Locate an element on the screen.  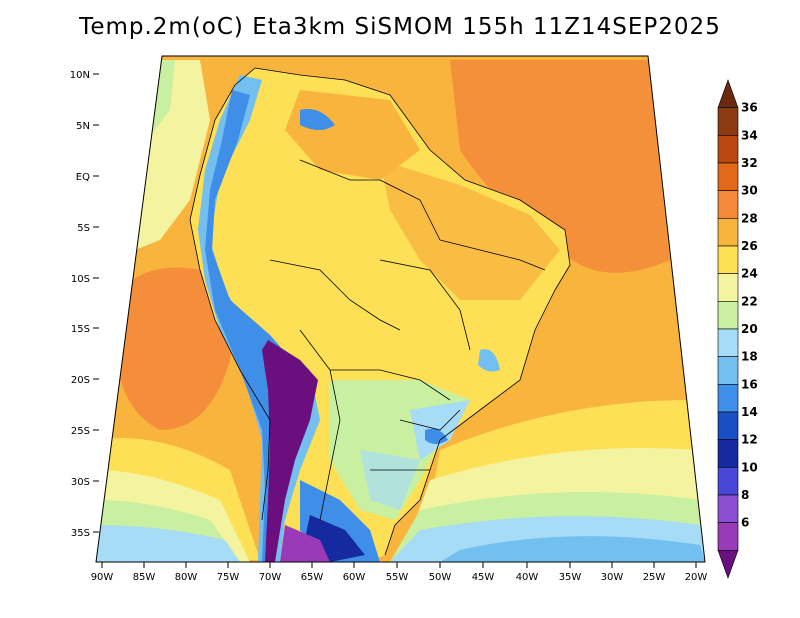
lat-label-30s: 30S is located at coordinates (80, 482).